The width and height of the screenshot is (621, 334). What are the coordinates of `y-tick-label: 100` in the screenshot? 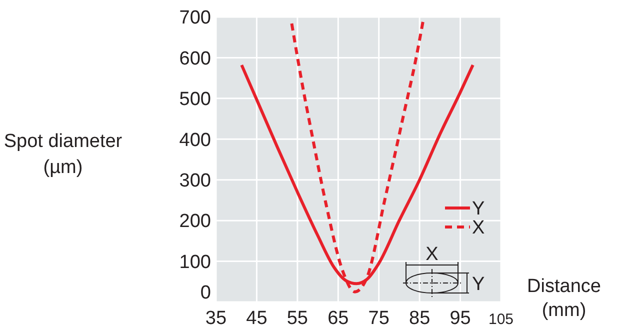 It's located at (195, 262).